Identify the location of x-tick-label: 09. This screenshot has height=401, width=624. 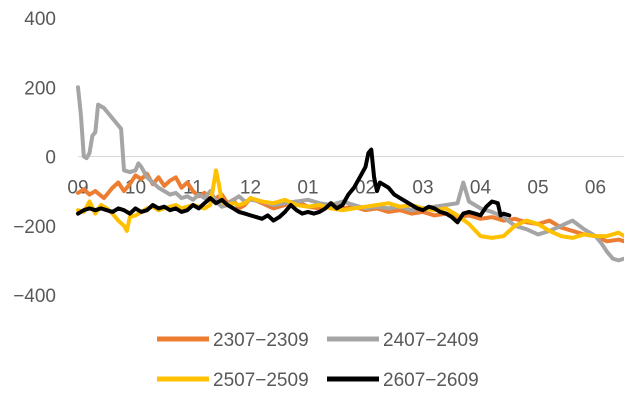
(77, 188).